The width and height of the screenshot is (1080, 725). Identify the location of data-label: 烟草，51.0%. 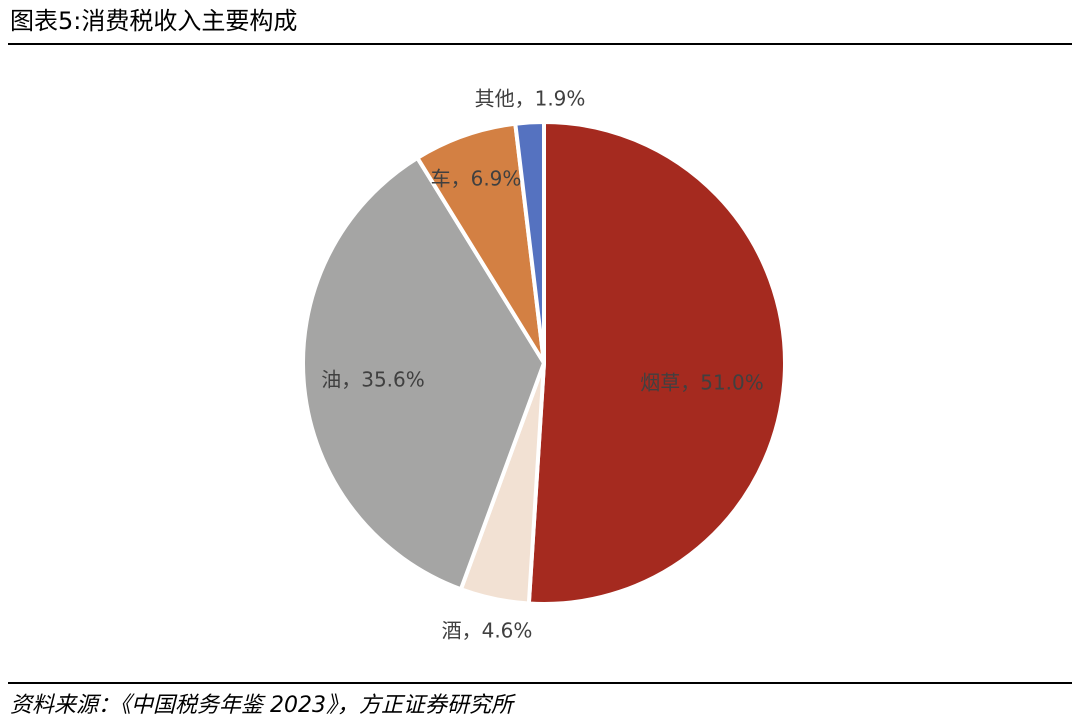
(702, 383).